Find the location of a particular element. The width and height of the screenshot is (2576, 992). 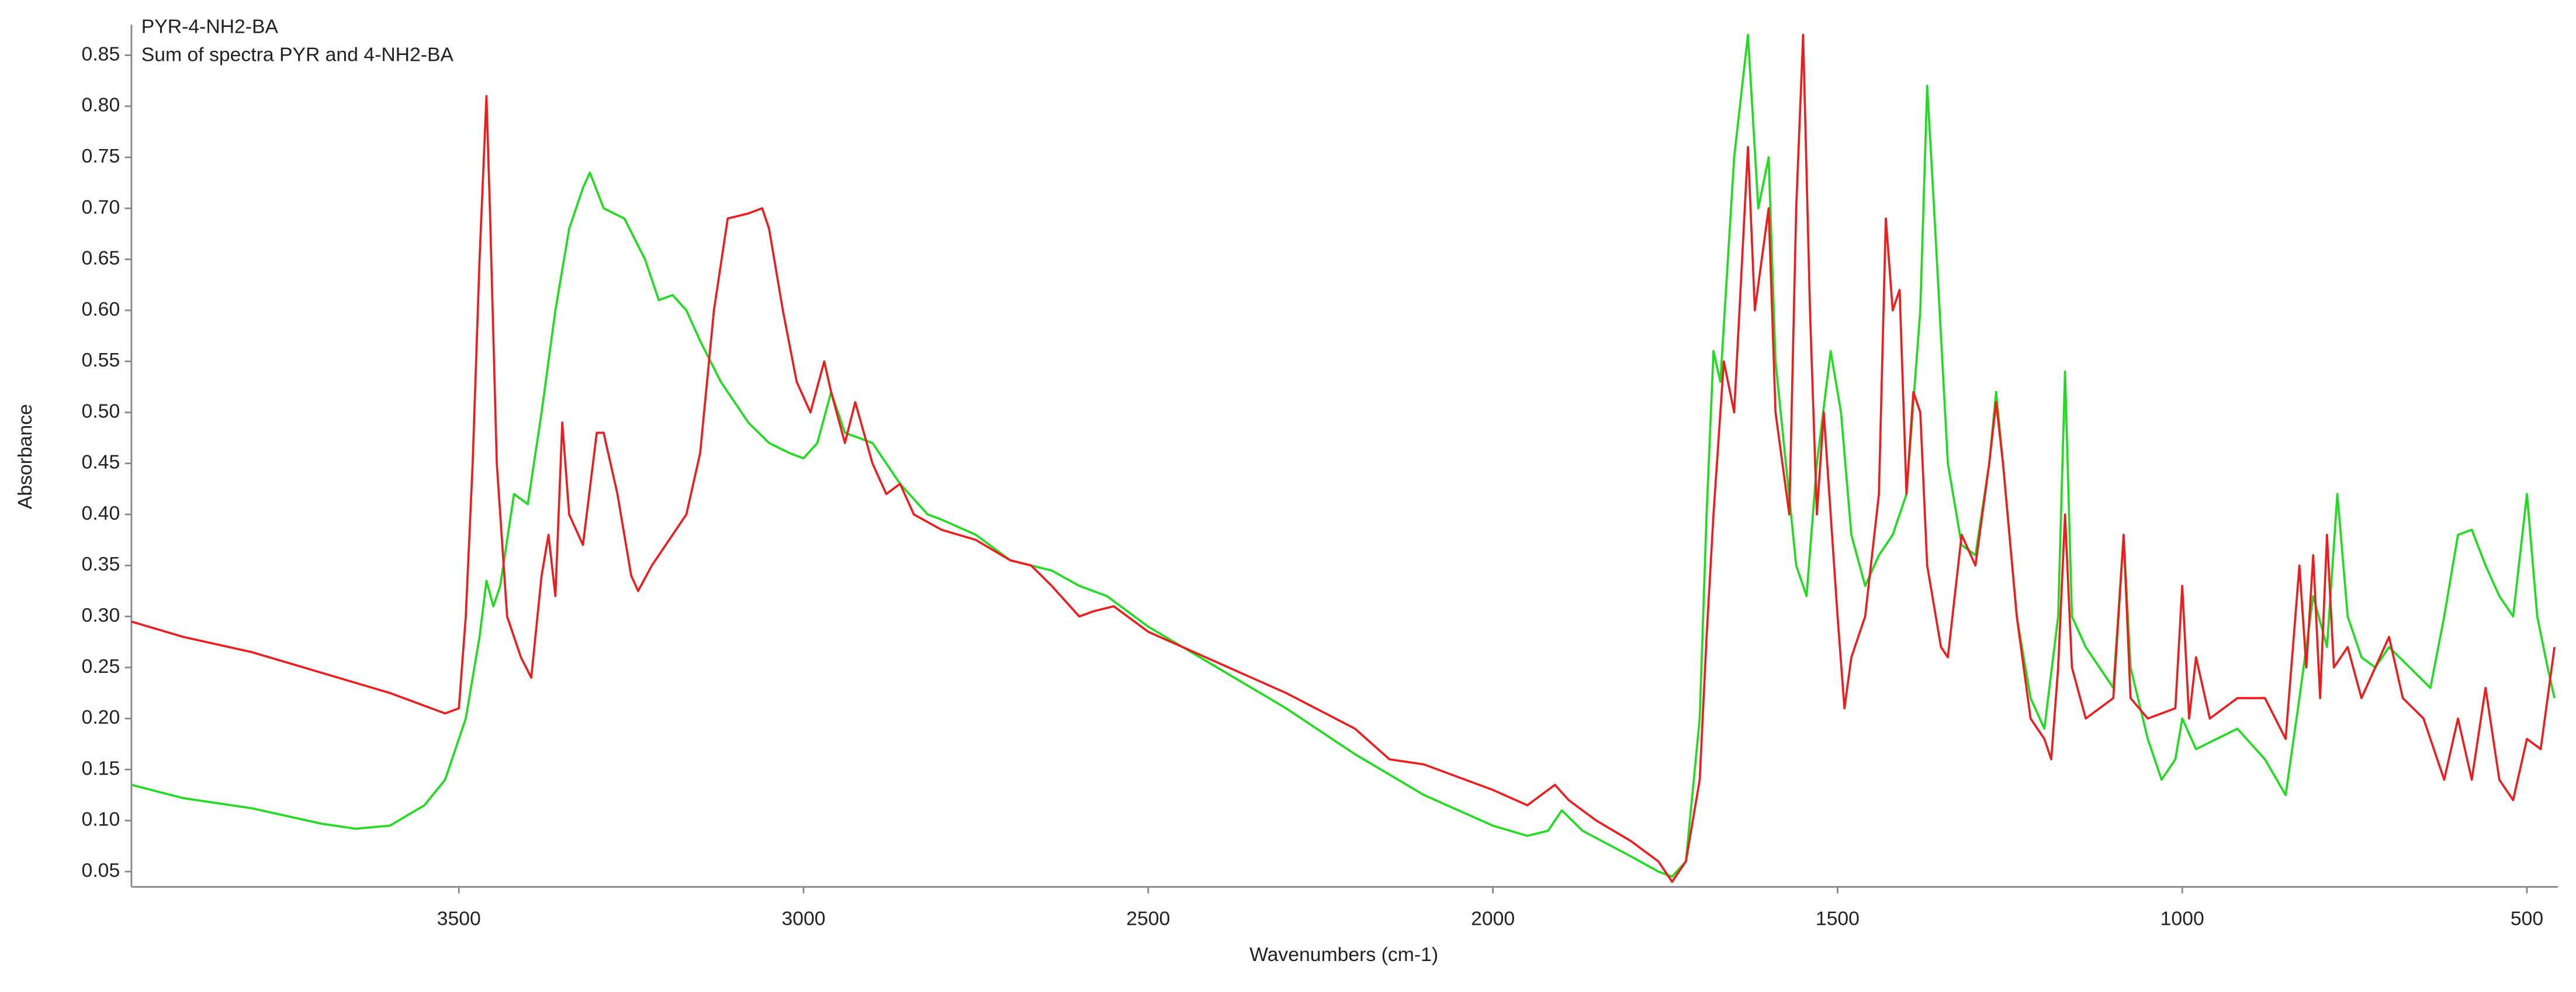

y-tick-label: 0.30 is located at coordinates (101, 616).